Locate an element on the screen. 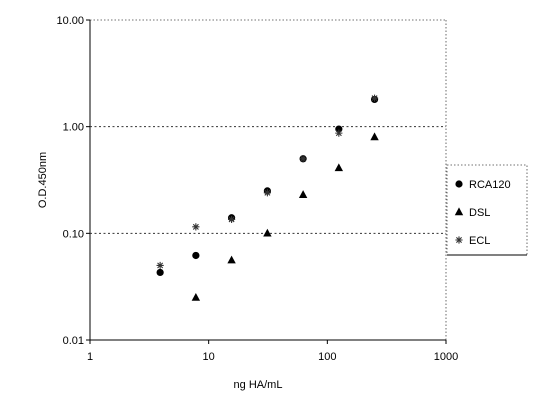 This screenshot has height=407, width=543. y-axis-title: O.D.450nm is located at coordinates (43, 180).